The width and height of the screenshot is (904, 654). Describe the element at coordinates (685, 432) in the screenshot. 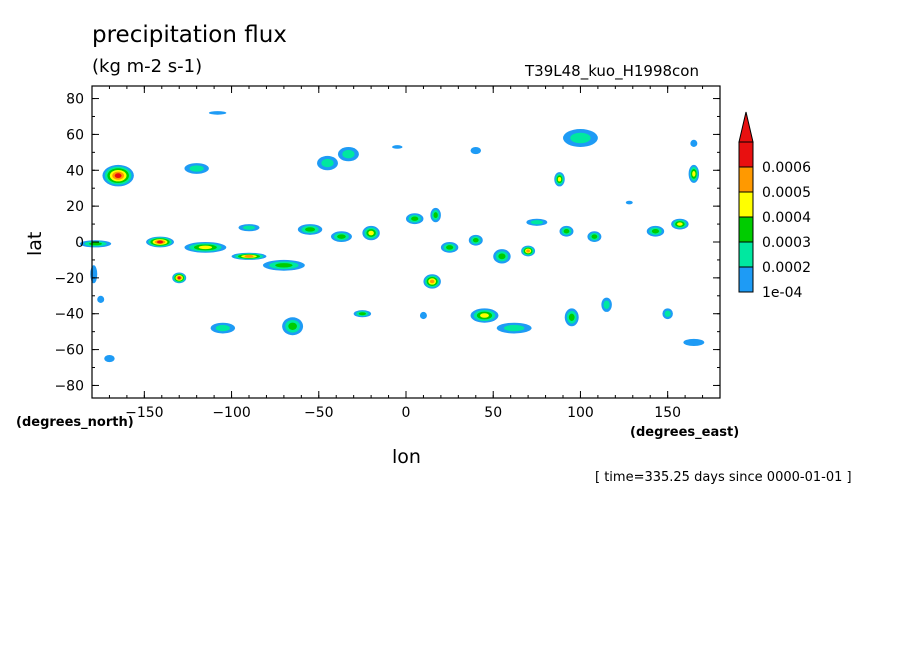

I see `x-unit-label: (degrees_east)` at that location.